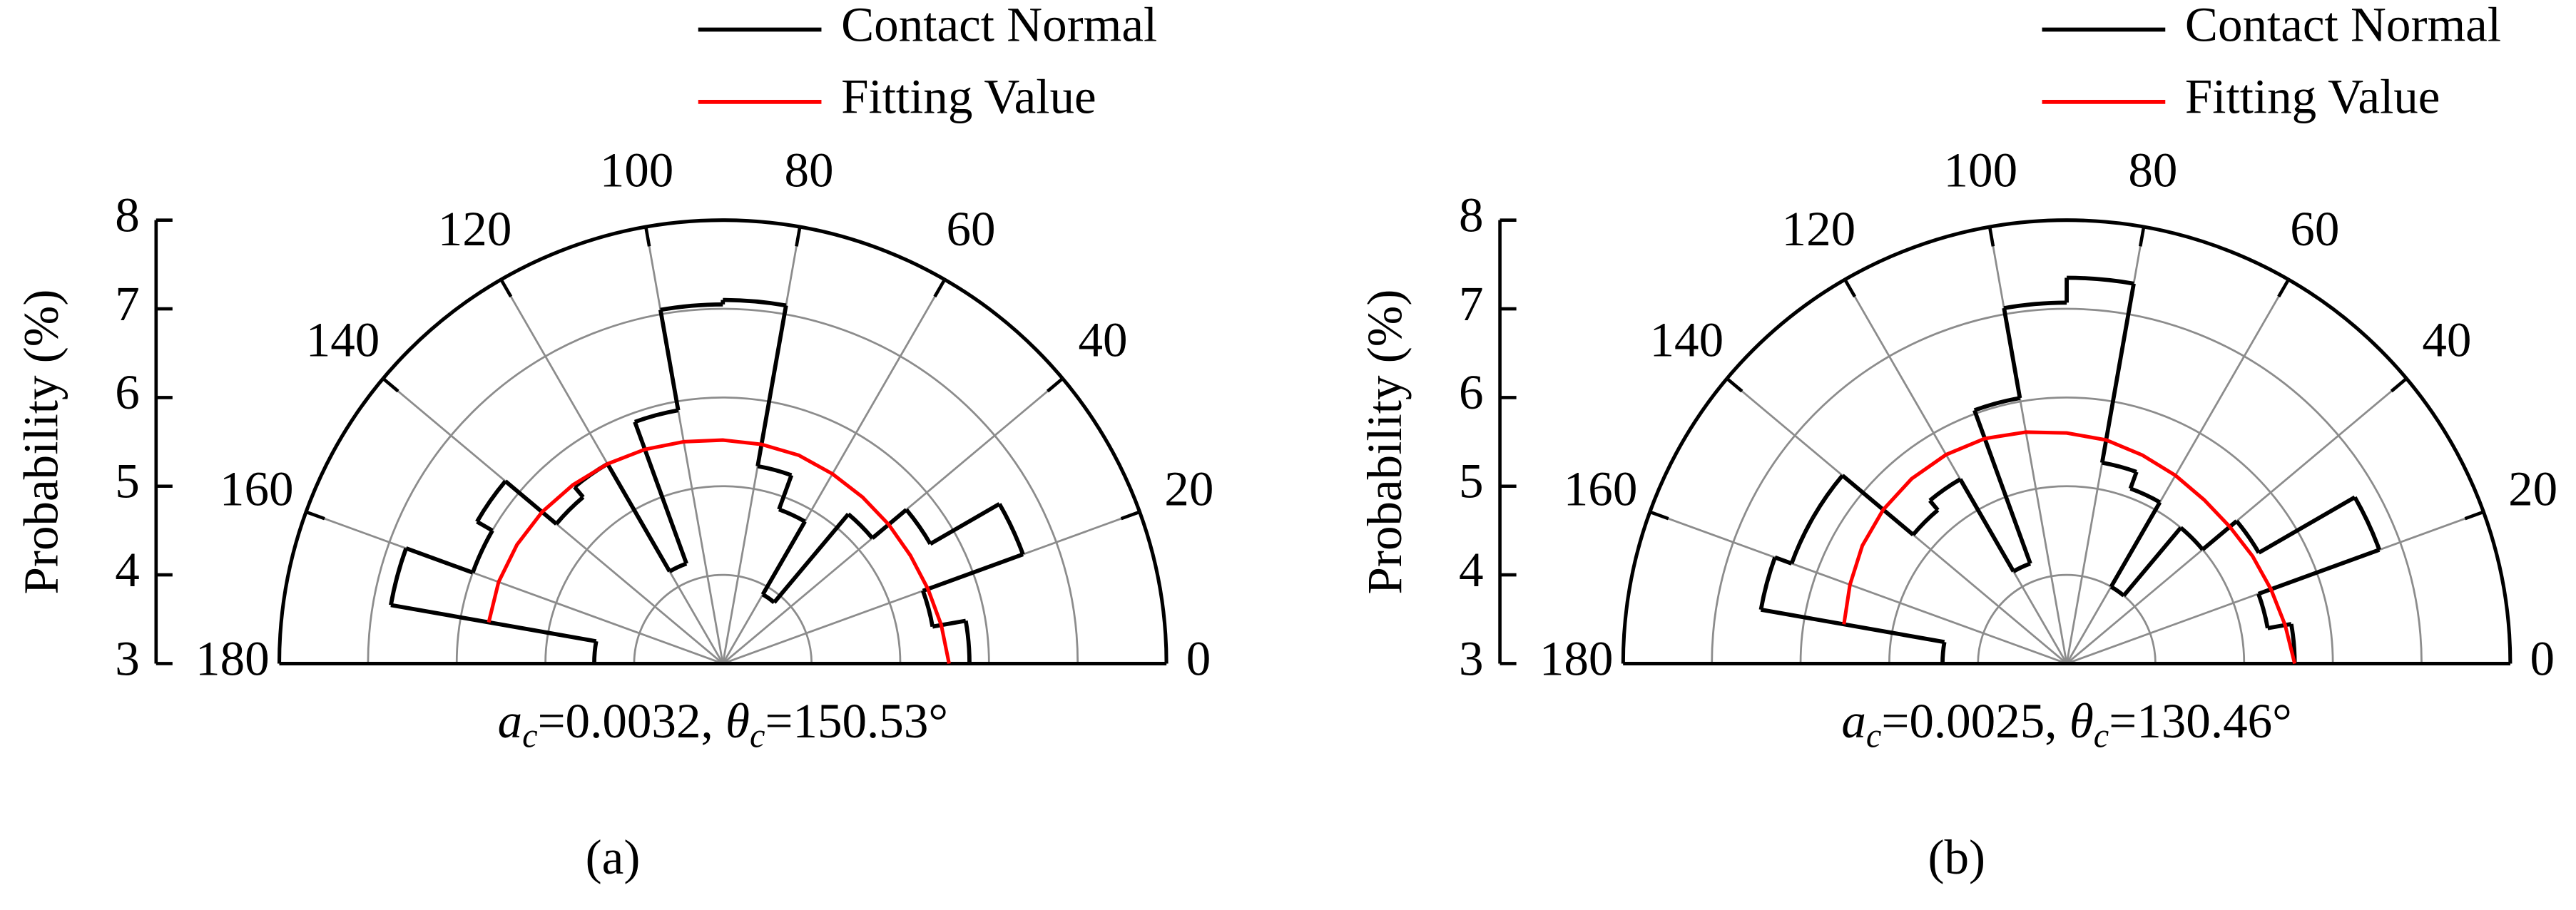 This screenshot has height=910, width=2576. I want to click on angle-tick-label: 60, so click(970, 228).